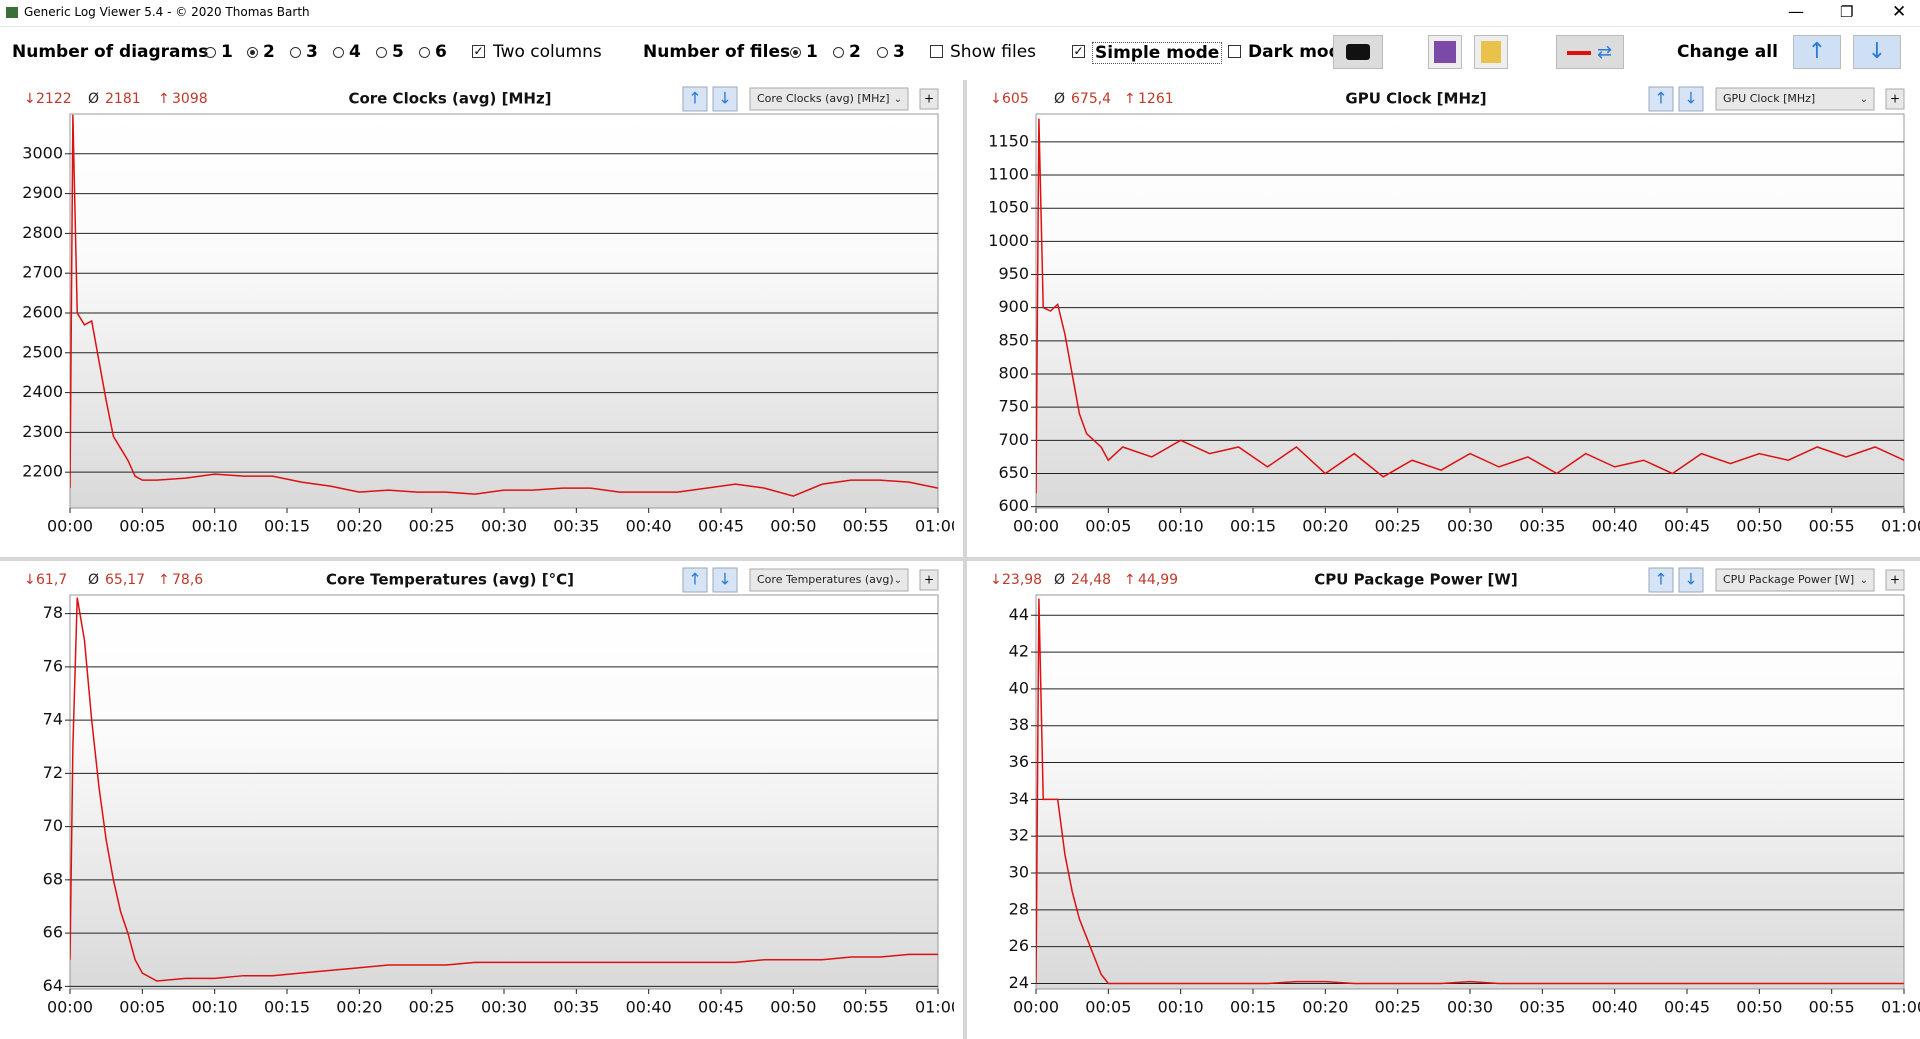 The width and height of the screenshot is (1920, 1039). I want to click on y-tick-label: 700, so click(1013, 439).